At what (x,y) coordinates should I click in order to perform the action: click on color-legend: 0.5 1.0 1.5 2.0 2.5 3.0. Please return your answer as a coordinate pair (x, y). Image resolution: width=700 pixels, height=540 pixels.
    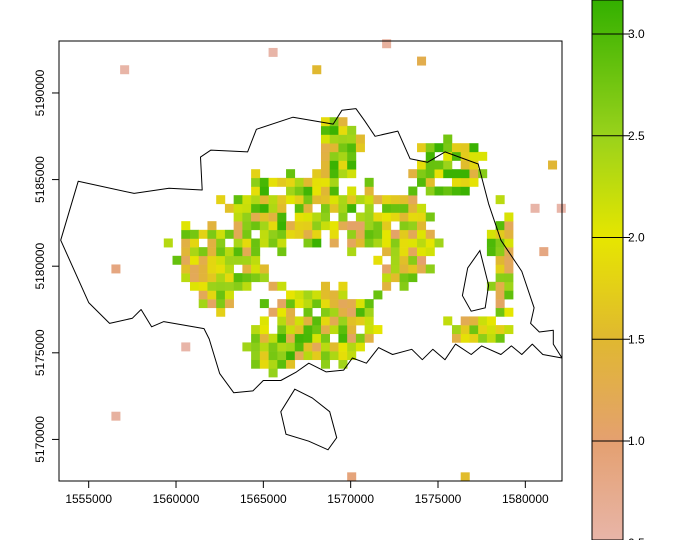
    Looking at the image, I should click on (618, 270).